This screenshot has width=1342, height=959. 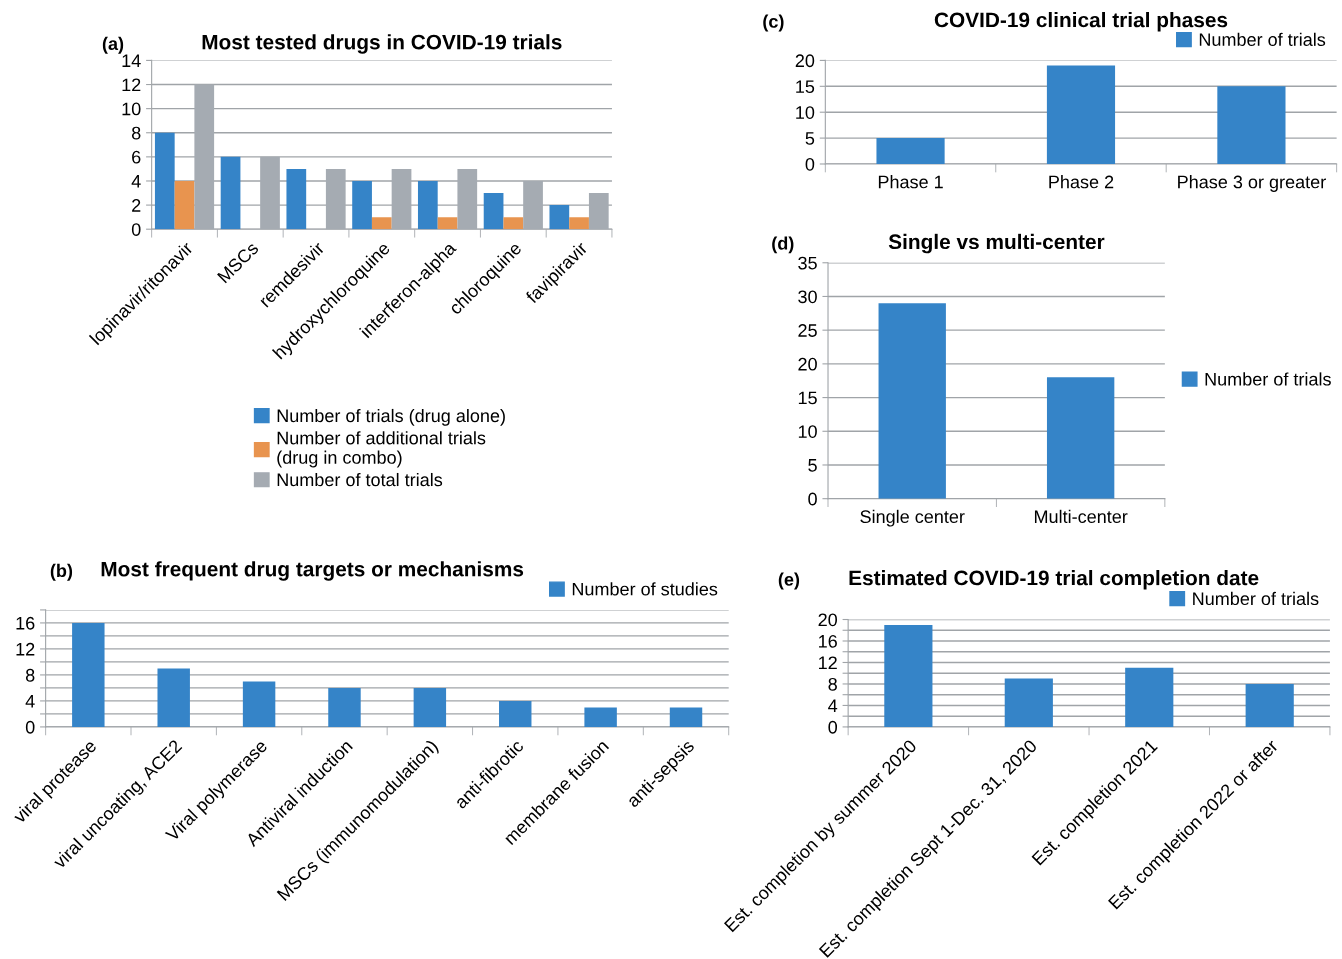 What do you see at coordinates (807, 263) in the screenshot?
I see `y-tick-label: 35` at bounding box center [807, 263].